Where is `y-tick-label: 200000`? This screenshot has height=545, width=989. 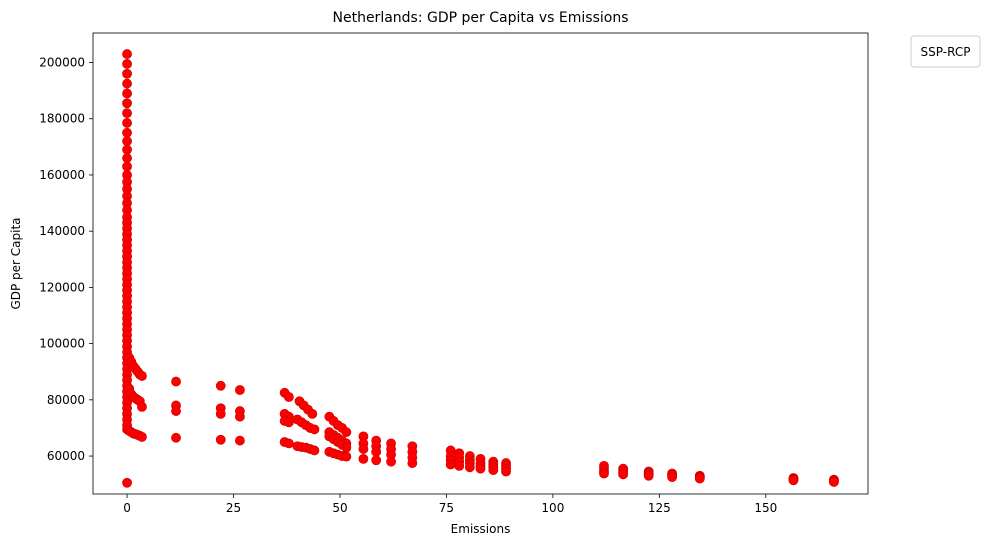
y-tick-label: 200000 is located at coordinates (62, 63).